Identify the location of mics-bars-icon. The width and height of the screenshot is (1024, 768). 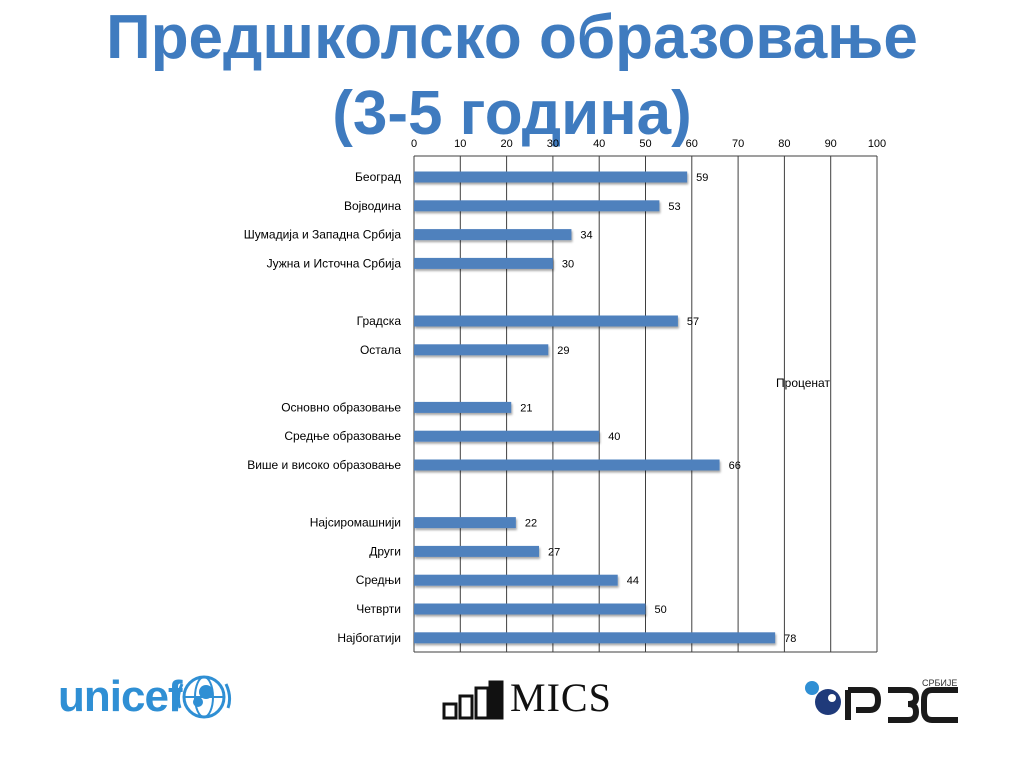
(473, 700).